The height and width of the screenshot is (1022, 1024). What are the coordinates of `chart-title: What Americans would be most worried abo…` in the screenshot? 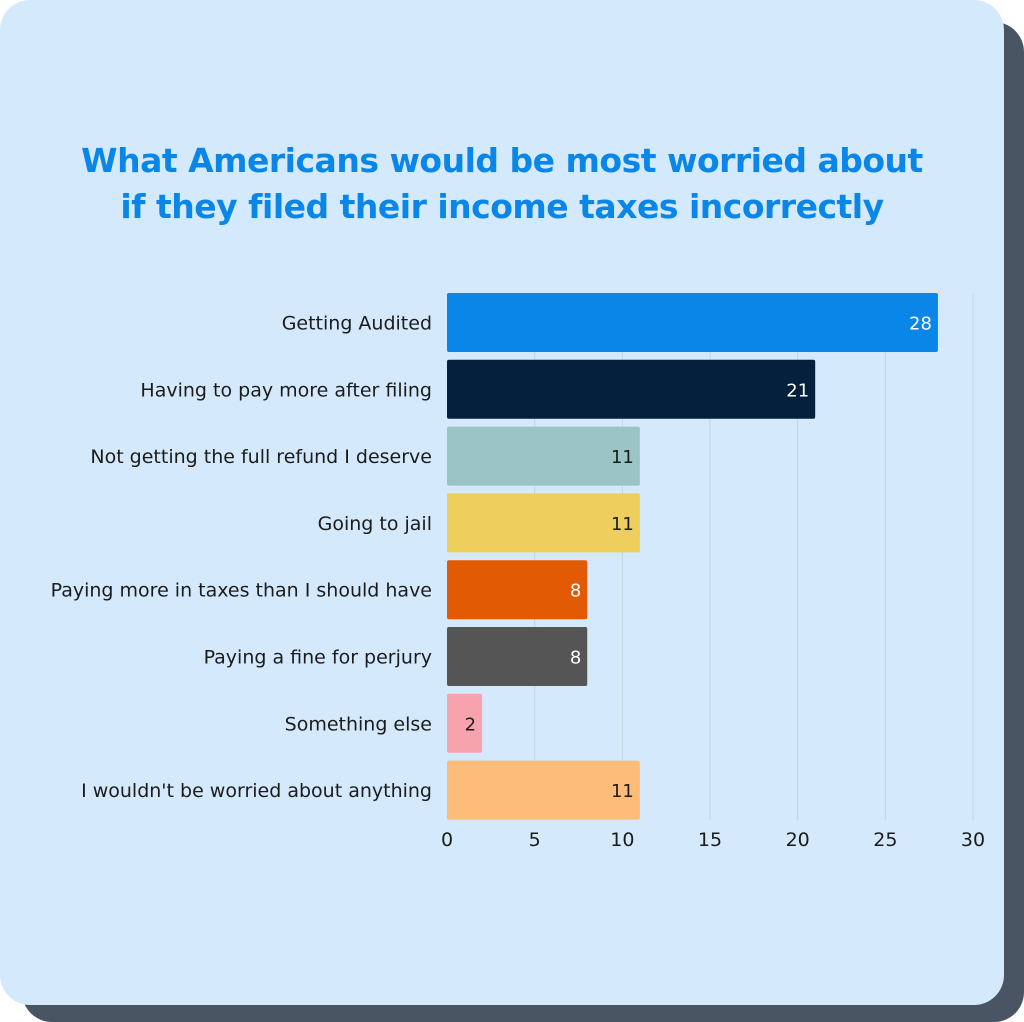 It's located at (502, 184).